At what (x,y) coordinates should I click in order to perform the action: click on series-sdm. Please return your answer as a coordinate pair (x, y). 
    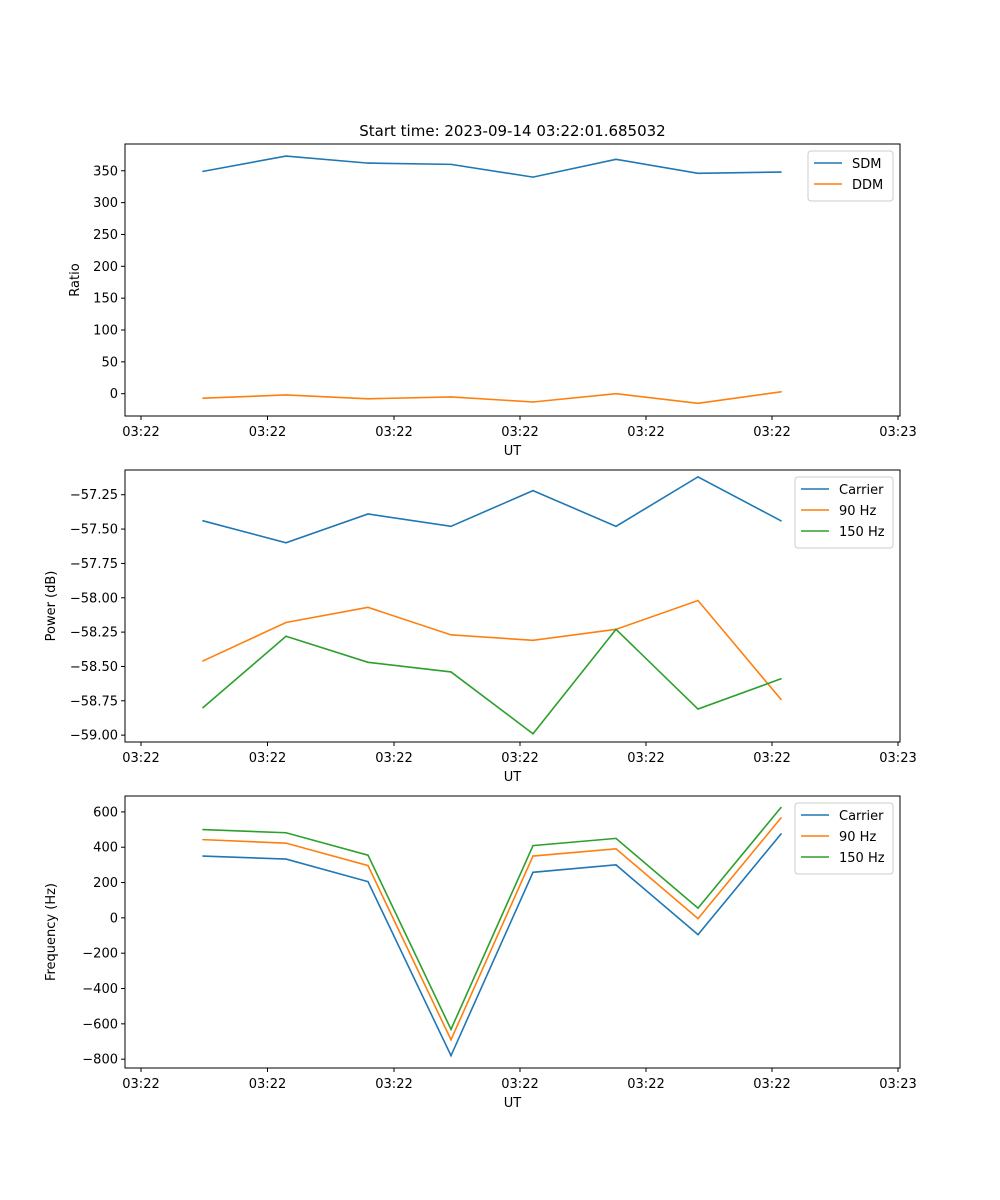
    Looking at the image, I should click on (492, 166).